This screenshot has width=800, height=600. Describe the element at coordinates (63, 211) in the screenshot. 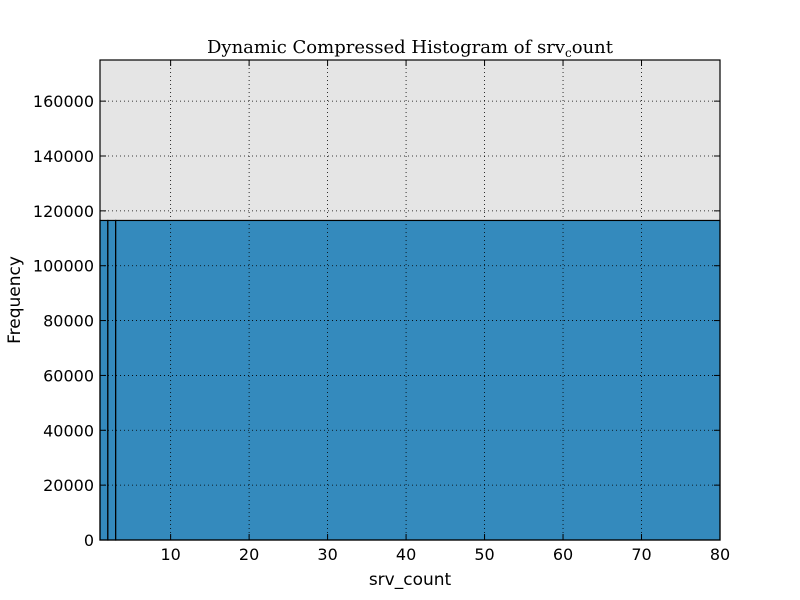

I see `y-tick-label: 120000` at that location.